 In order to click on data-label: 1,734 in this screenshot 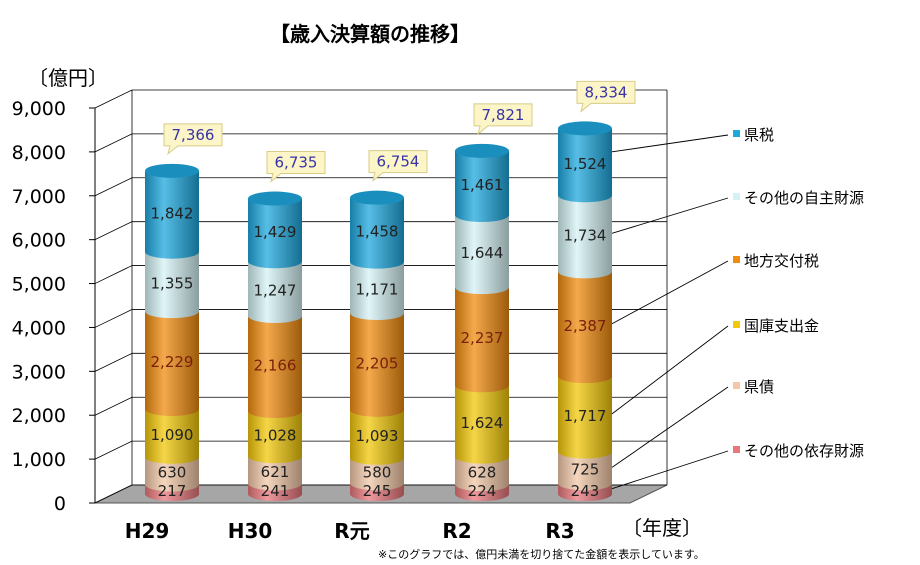, I will do `click(585, 235)`.